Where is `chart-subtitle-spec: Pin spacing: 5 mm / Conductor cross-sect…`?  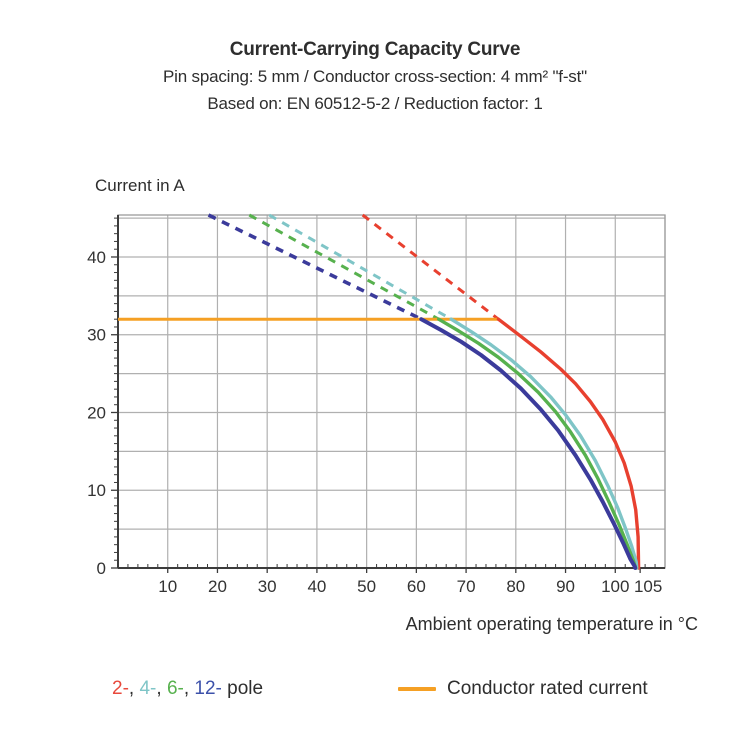
chart-subtitle-spec: Pin spacing: 5 mm / Conductor cross-sect… is located at coordinates (375, 76).